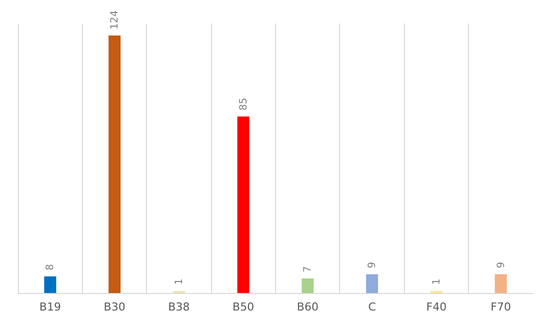 This screenshot has width=554, height=328. I want to click on x-tick-label: B50, so click(243, 307).